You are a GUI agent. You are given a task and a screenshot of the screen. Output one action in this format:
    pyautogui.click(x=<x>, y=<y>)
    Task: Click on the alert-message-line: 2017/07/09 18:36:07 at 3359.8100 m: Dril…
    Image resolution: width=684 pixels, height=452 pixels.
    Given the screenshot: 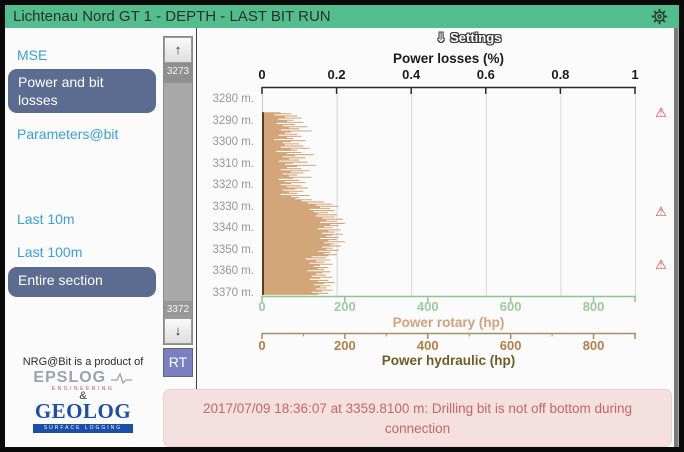 What is the action you would take?
    pyautogui.click(x=417, y=408)
    